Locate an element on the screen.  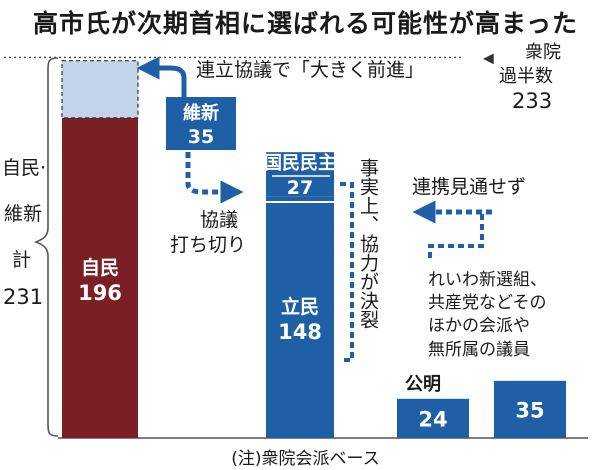
bar-value-2: 148 is located at coordinates (300, 332).